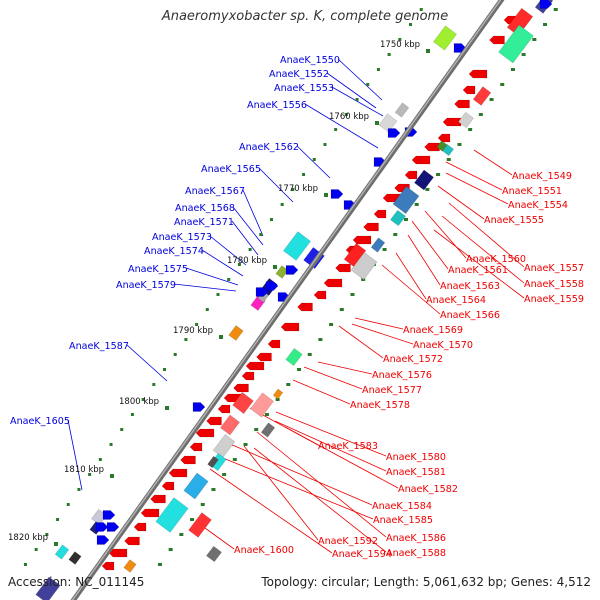  What do you see at coordinates (416, 457) in the screenshot?
I see `gene-label-right: AnaeK_1580` at bounding box center [416, 457].